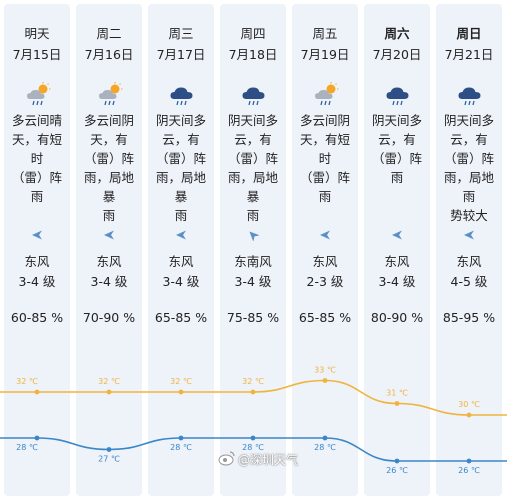  I want to click on wind-level: 2-3 级, so click(325, 281).